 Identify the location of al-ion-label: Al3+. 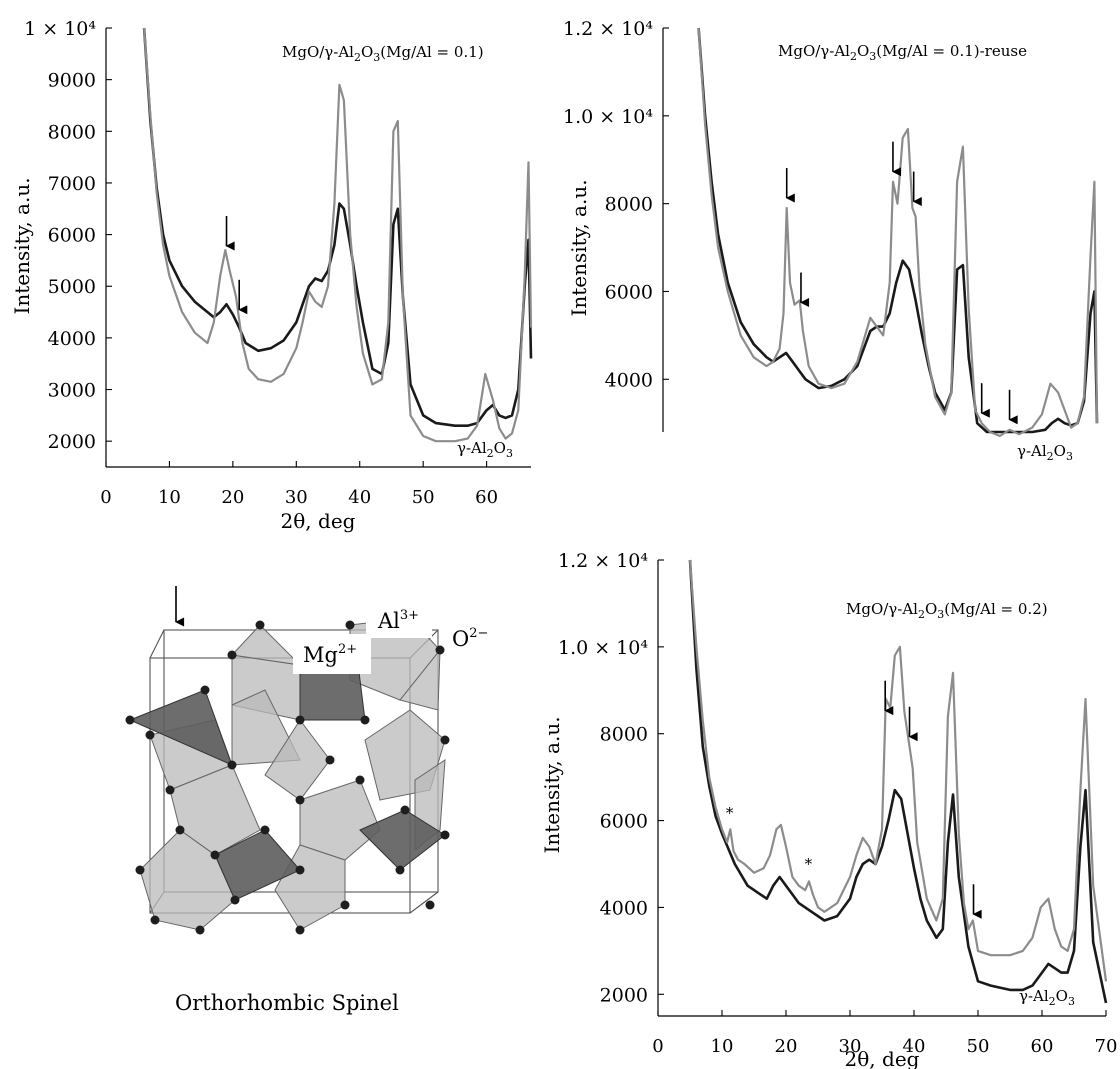
(398, 620).